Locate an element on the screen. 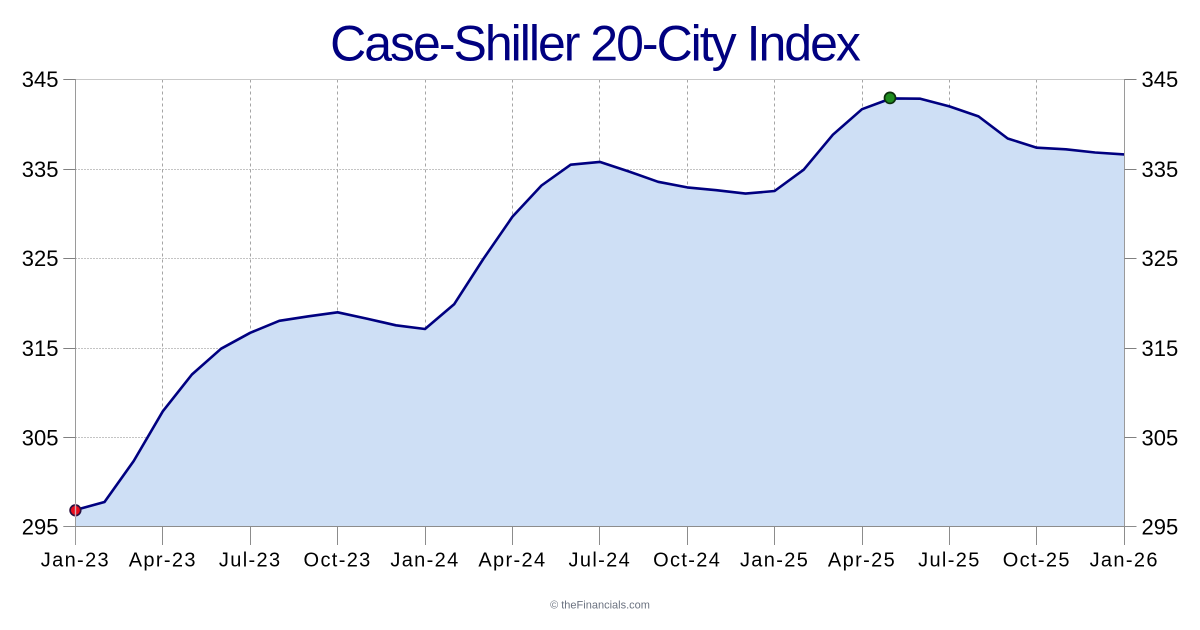  svg-text: Oct-23 is located at coordinates (338, 561).